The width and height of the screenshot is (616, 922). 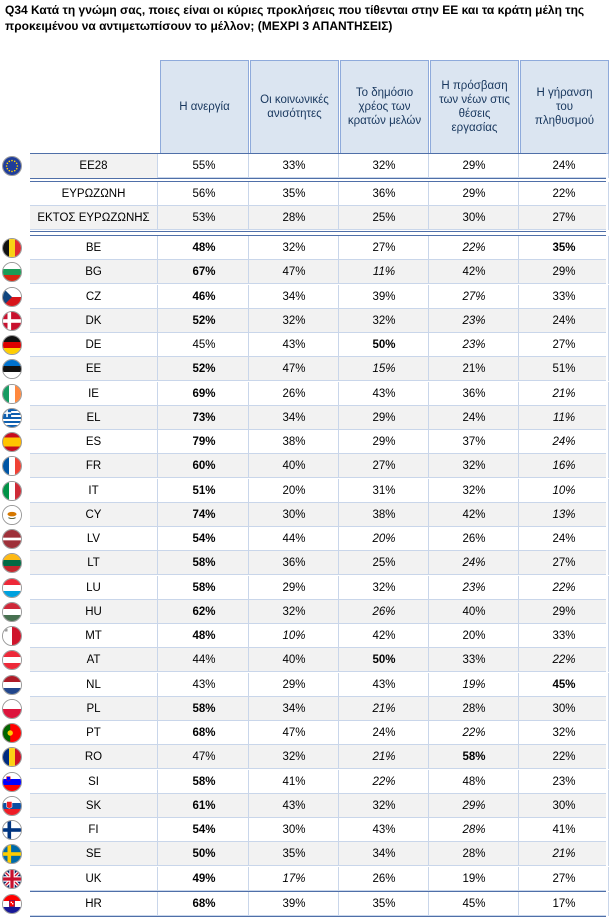 What do you see at coordinates (474, 393) in the screenshot?
I see `value-cell: 36%` at bounding box center [474, 393].